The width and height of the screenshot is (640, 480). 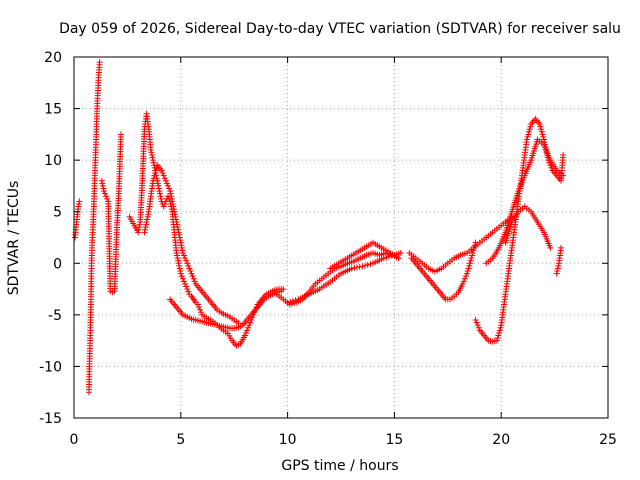 What do you see at coordinates (74, 440) in the screenshot?
I see `x-tick-label: 0` at bounding box center [74, 440].